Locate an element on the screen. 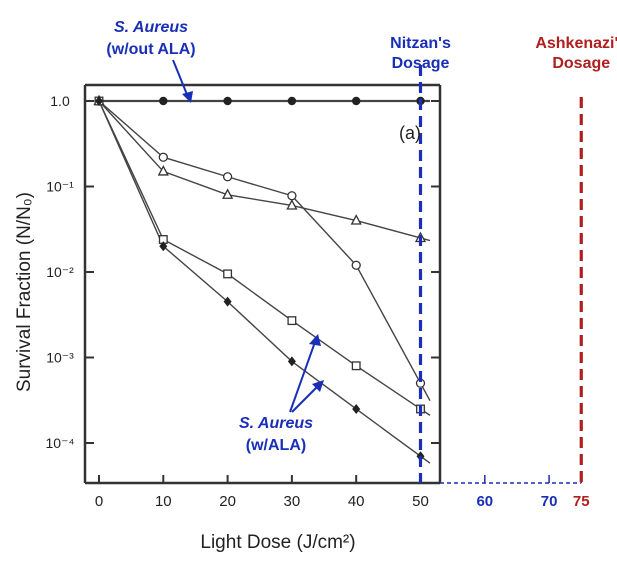  series-line is located at coordinates (264, 171).